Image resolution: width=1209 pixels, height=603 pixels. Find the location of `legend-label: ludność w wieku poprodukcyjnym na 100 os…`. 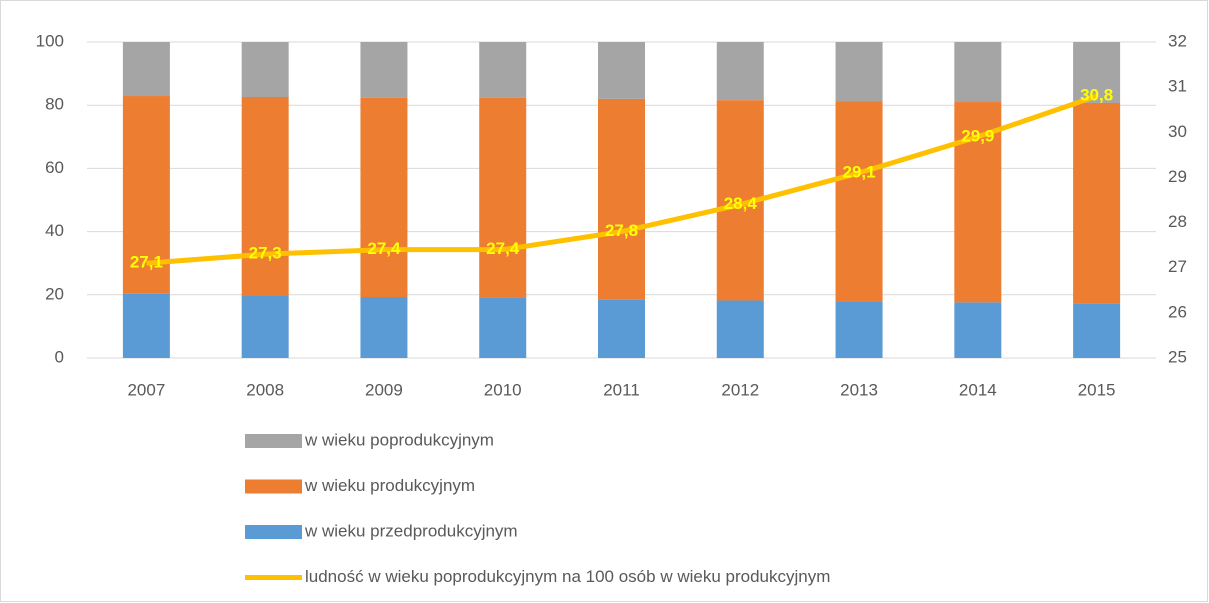

legend-label: ludność w wieku poprodukcyjnym na 100 os… is located at coordinates (567, 576).